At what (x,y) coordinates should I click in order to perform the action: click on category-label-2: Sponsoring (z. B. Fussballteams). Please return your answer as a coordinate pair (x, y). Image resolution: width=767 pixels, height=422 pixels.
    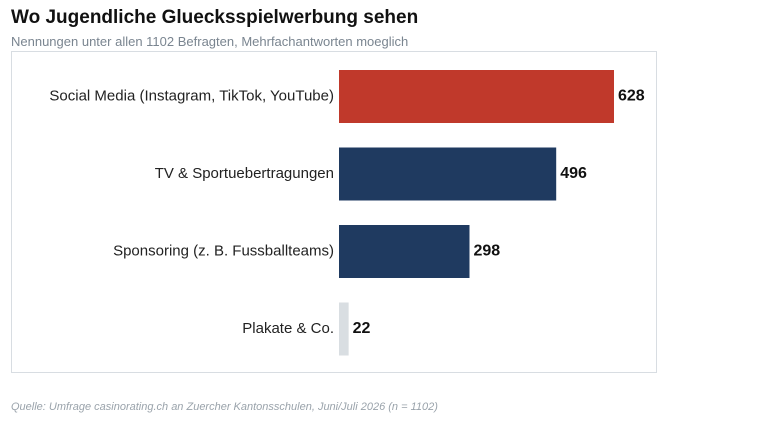
    Looking at the image, I should click on (223, 250).